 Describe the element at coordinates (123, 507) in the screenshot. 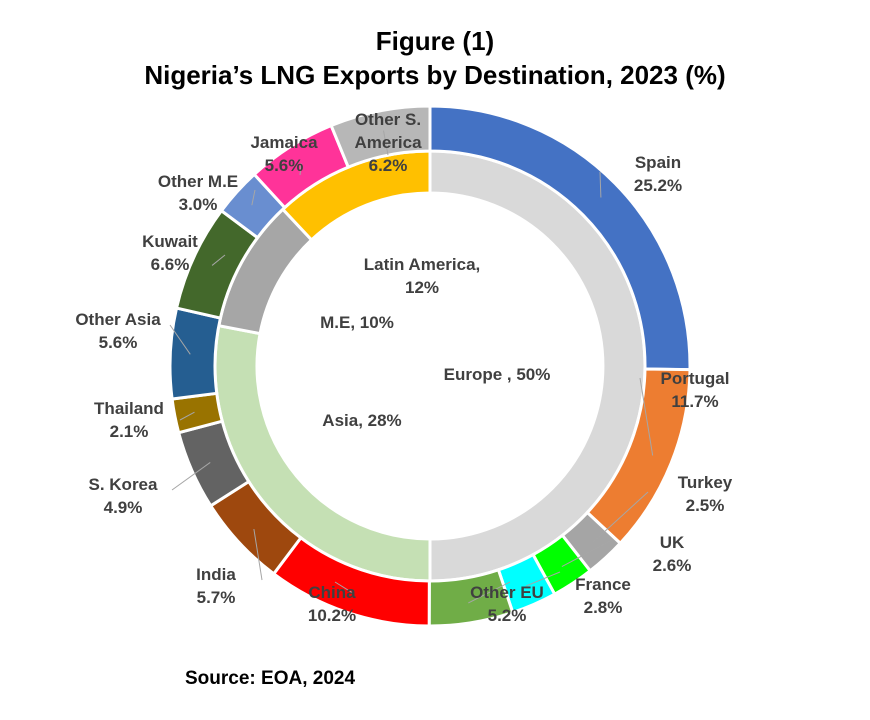

I see `label-value-s-korea: 4.9%` at that location.